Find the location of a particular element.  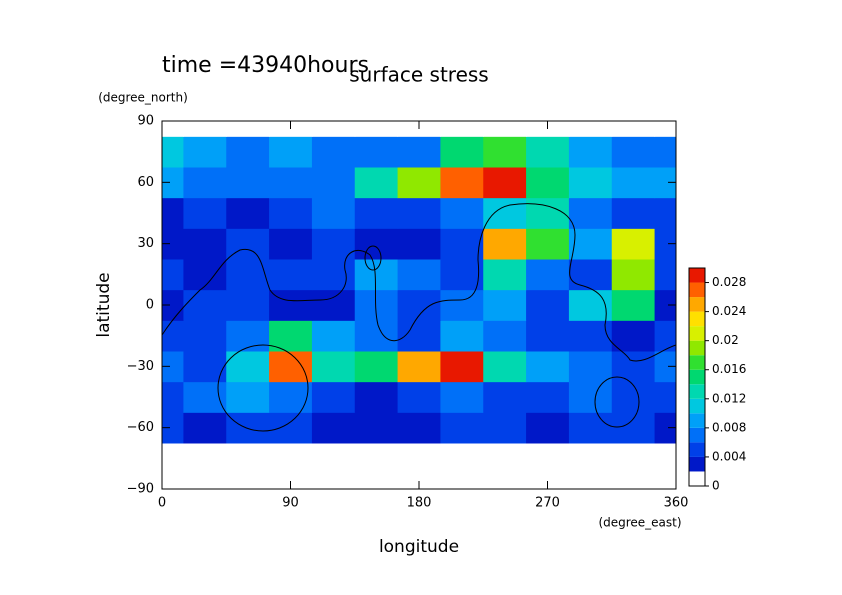

colorbar-tick-label: 0.008 is located at coordinates (729, 427).